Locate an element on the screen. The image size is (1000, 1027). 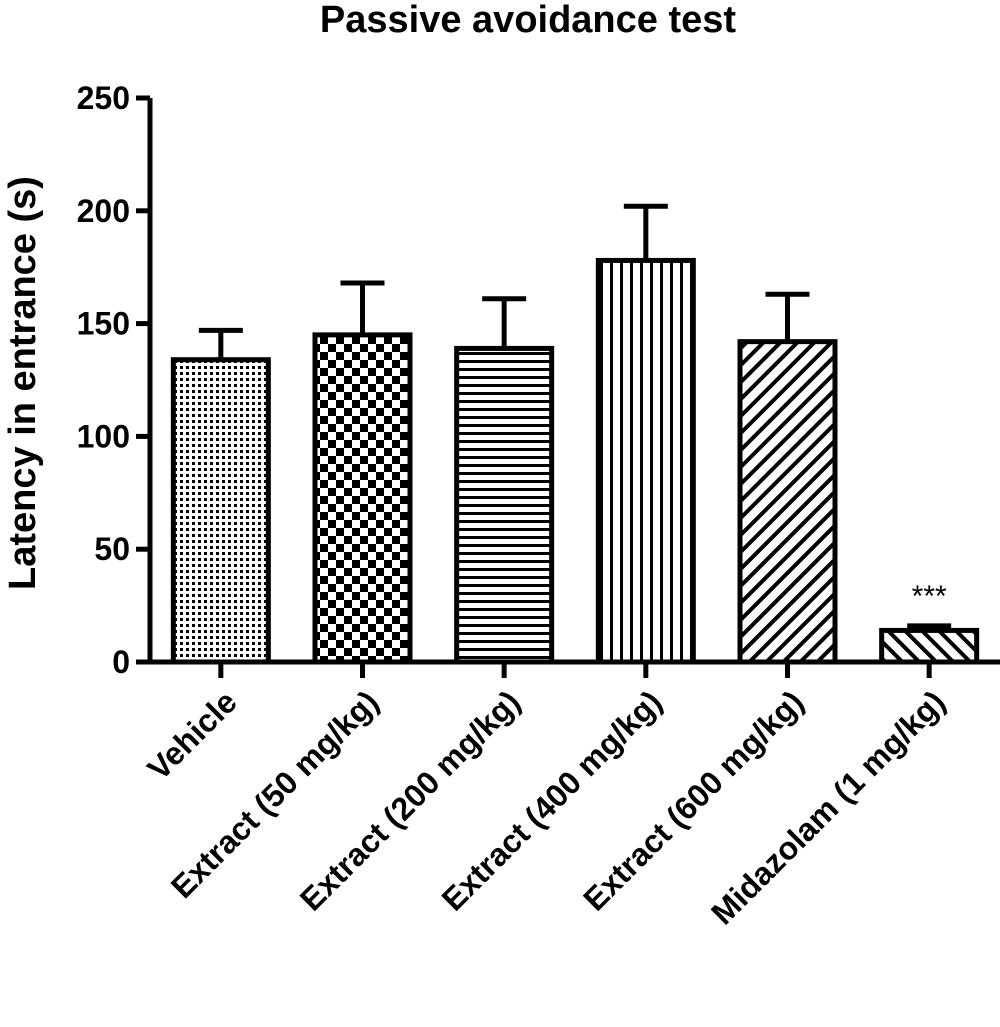
y-tick-label: 0 is located at coordinates (121, 662).